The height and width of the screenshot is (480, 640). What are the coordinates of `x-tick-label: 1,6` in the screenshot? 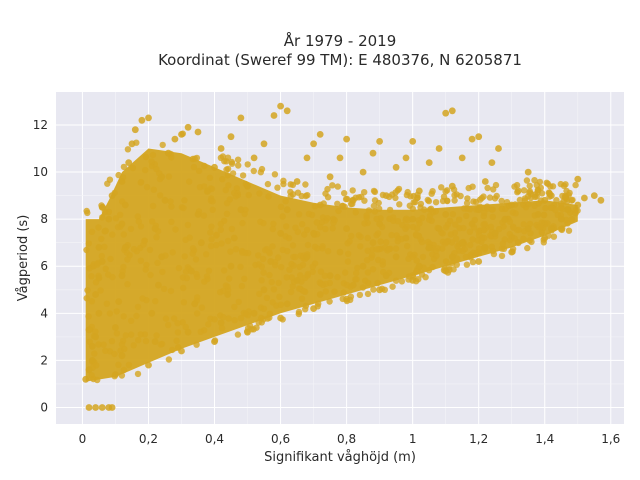 It's located at (610, 439).